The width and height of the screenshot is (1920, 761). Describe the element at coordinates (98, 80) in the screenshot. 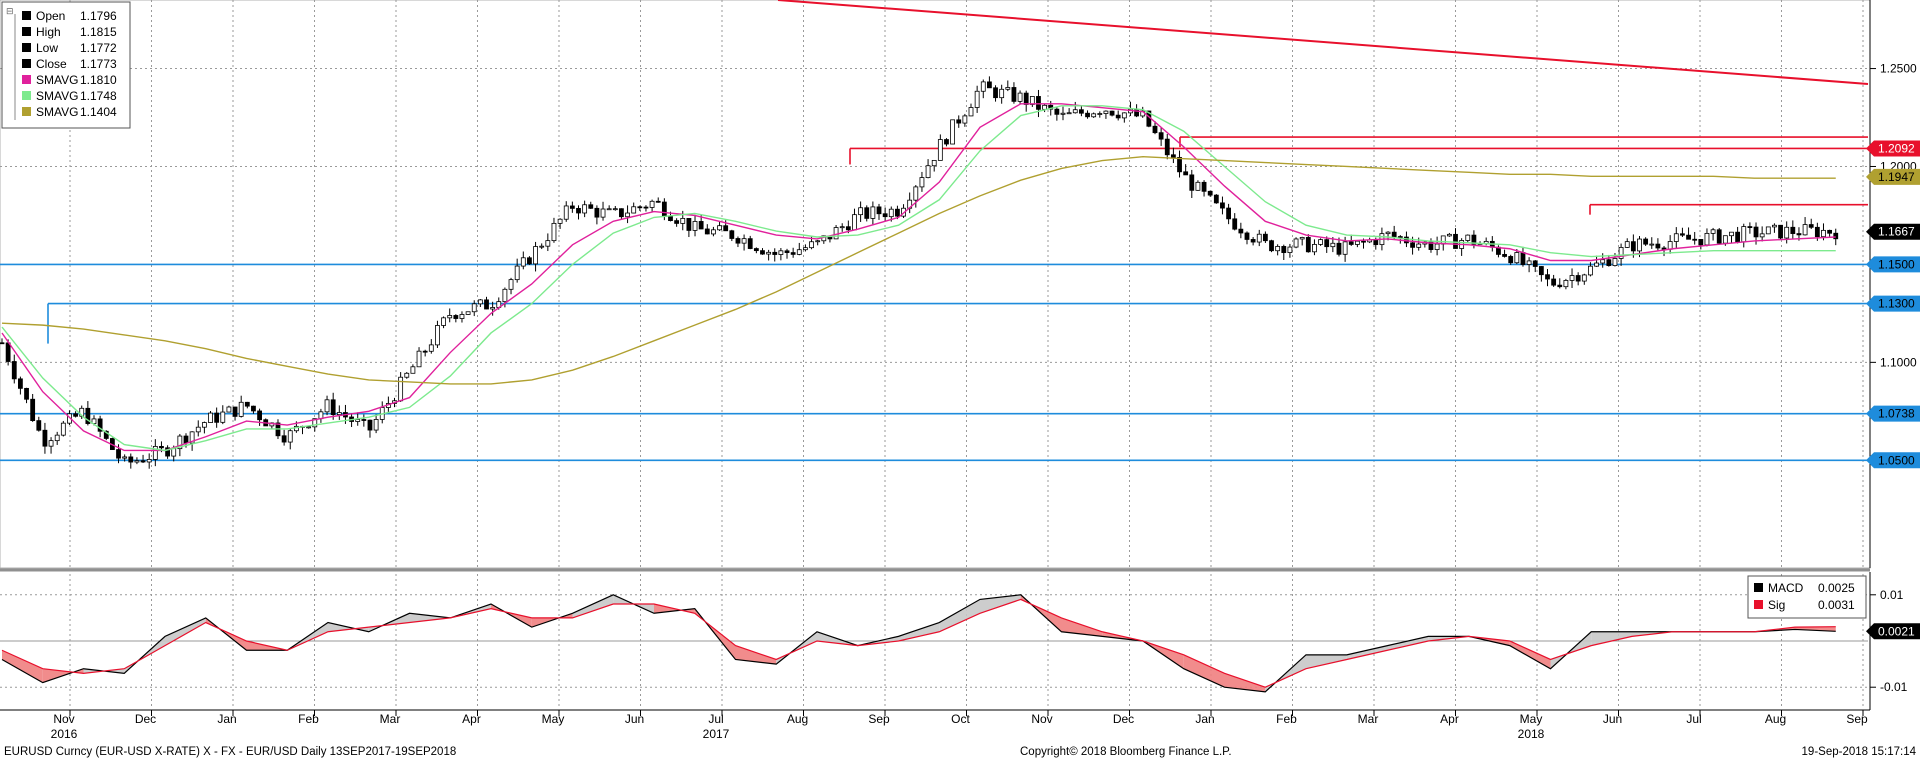

I see `legend-value: 1.1810` at that location.